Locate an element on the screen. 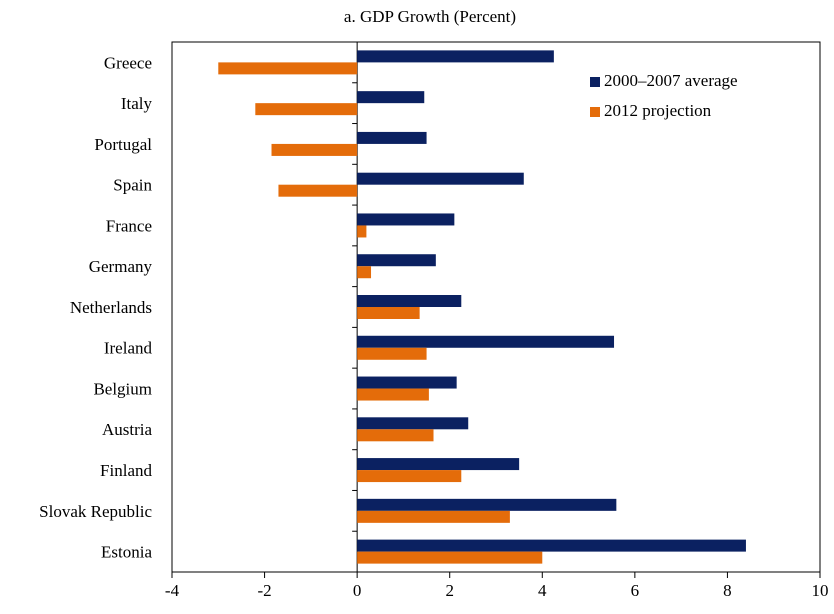 This screenshot has width=834, height=614. y-tick-label: Greece is located at coordinates (128, 62).